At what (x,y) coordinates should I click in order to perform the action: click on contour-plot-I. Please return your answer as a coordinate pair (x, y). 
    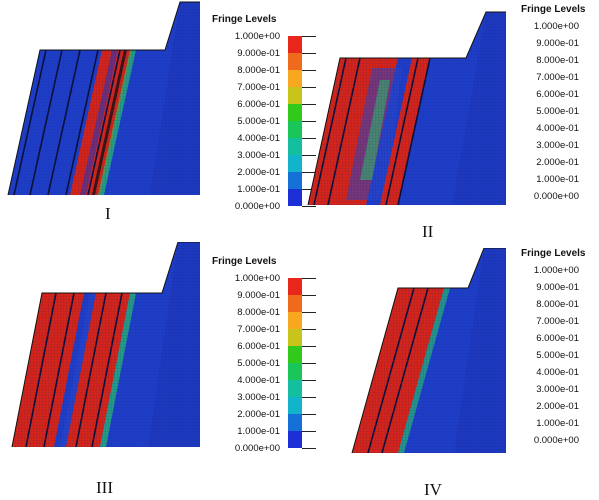
    Looking at the image, I should click on (103, 98).